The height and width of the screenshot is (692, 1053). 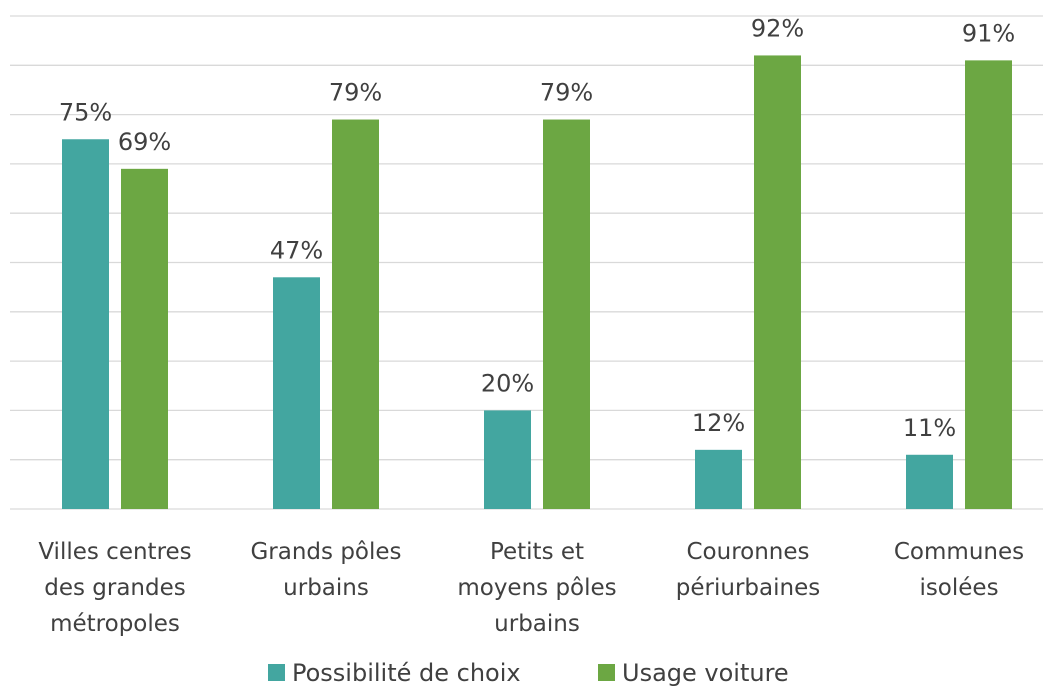 What do you see at coordinates (777, 28) in the screenshot?
I see `data-label: 92%` at bounding box center [777, 28].